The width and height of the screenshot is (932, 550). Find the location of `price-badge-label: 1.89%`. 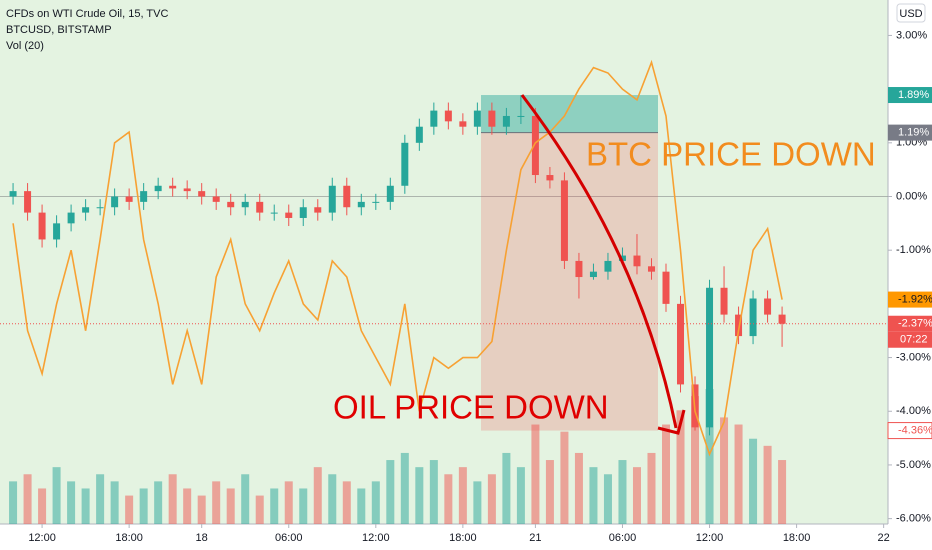

price-badge-label: 1.89% is located at coordinates (913, 95).